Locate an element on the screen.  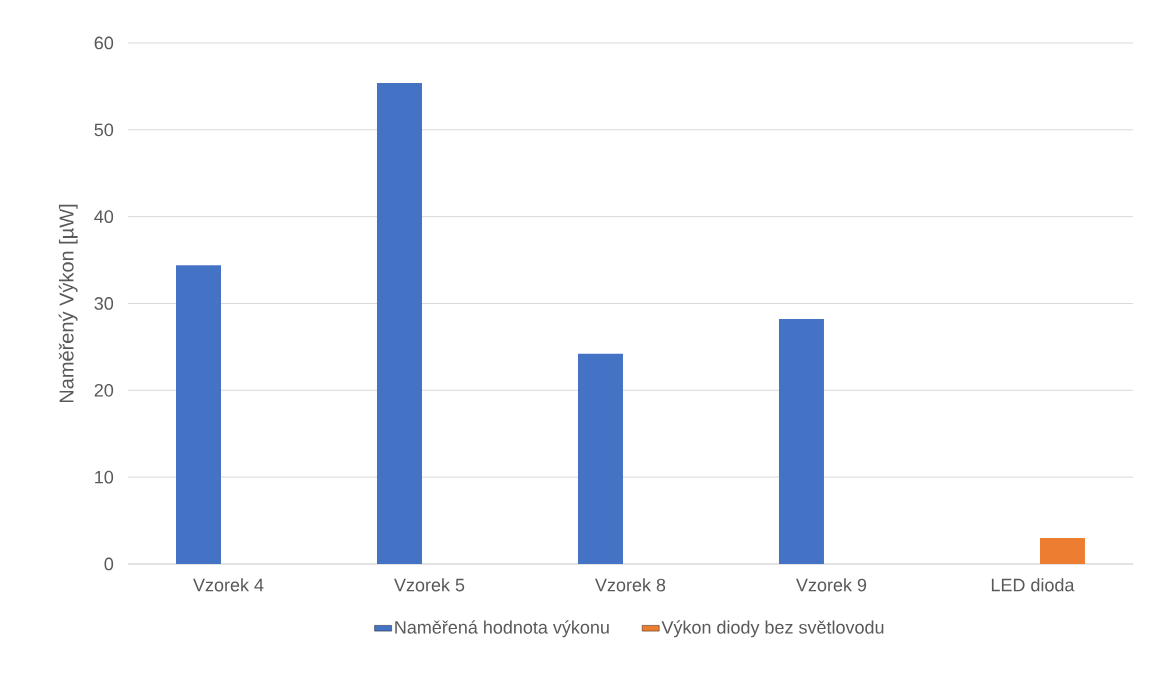
y-tick-label: 0 is located at coordinates (109, 564).